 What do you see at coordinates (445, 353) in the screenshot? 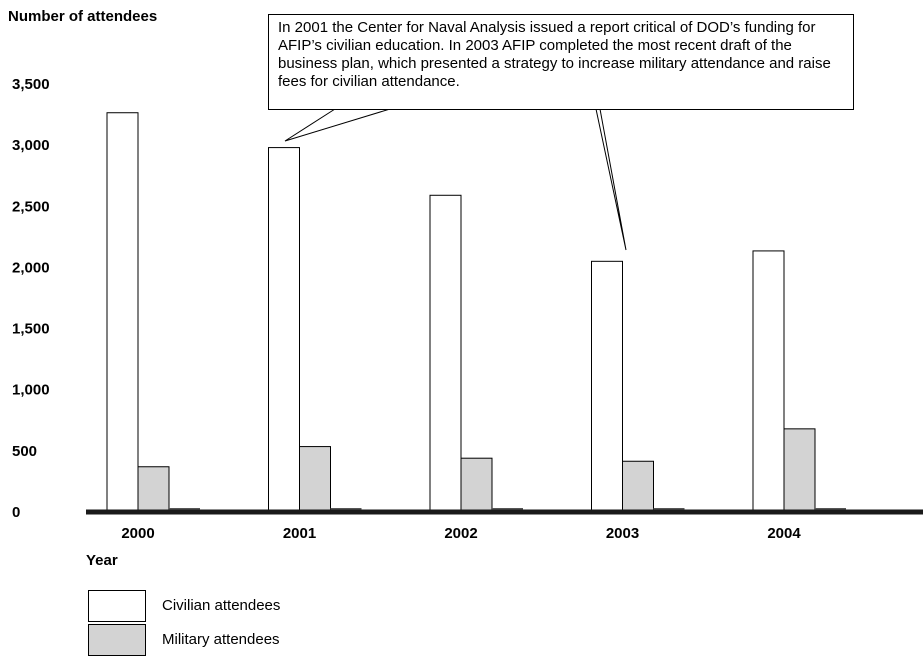
I see `bar-civilian-2002` at bounding box center [445, 353].